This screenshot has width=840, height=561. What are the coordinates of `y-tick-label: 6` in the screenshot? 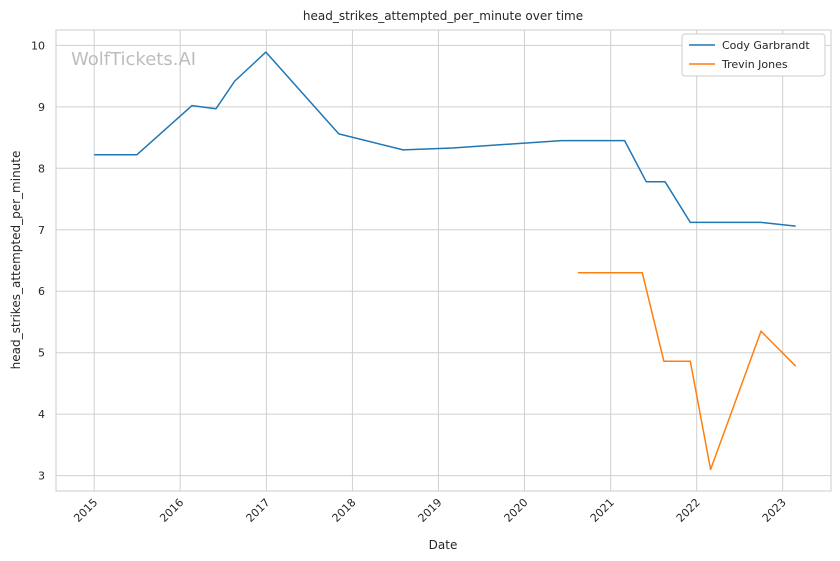 It's located at (41, 291).